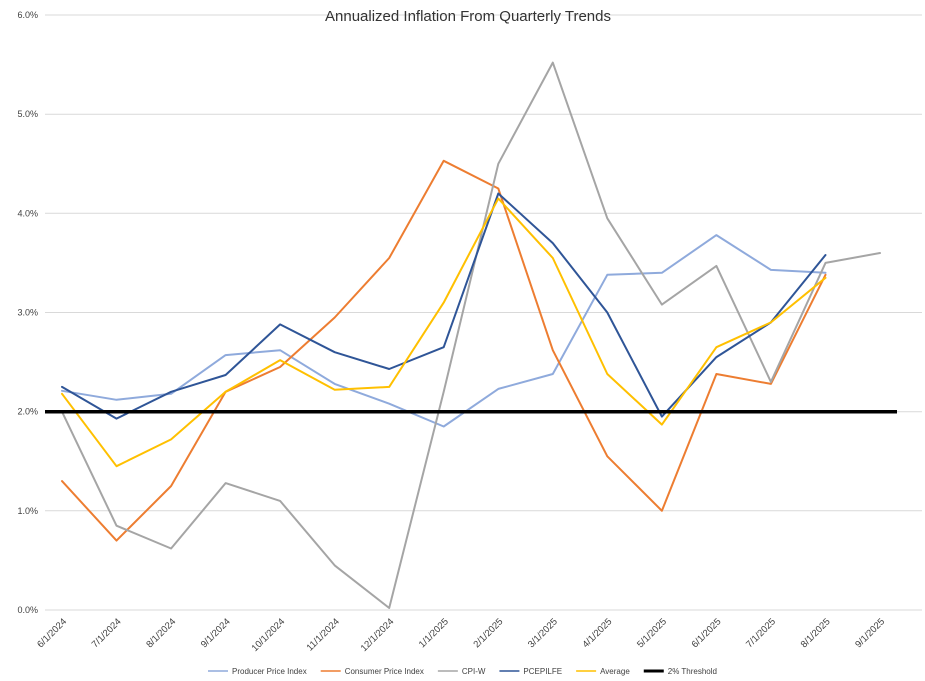 This screenshot has width=925, height=681. Describe the element at coordinates (378, 635) in the screenshot. I see `x-axis-tick-label: 12/1/2024` at that location.